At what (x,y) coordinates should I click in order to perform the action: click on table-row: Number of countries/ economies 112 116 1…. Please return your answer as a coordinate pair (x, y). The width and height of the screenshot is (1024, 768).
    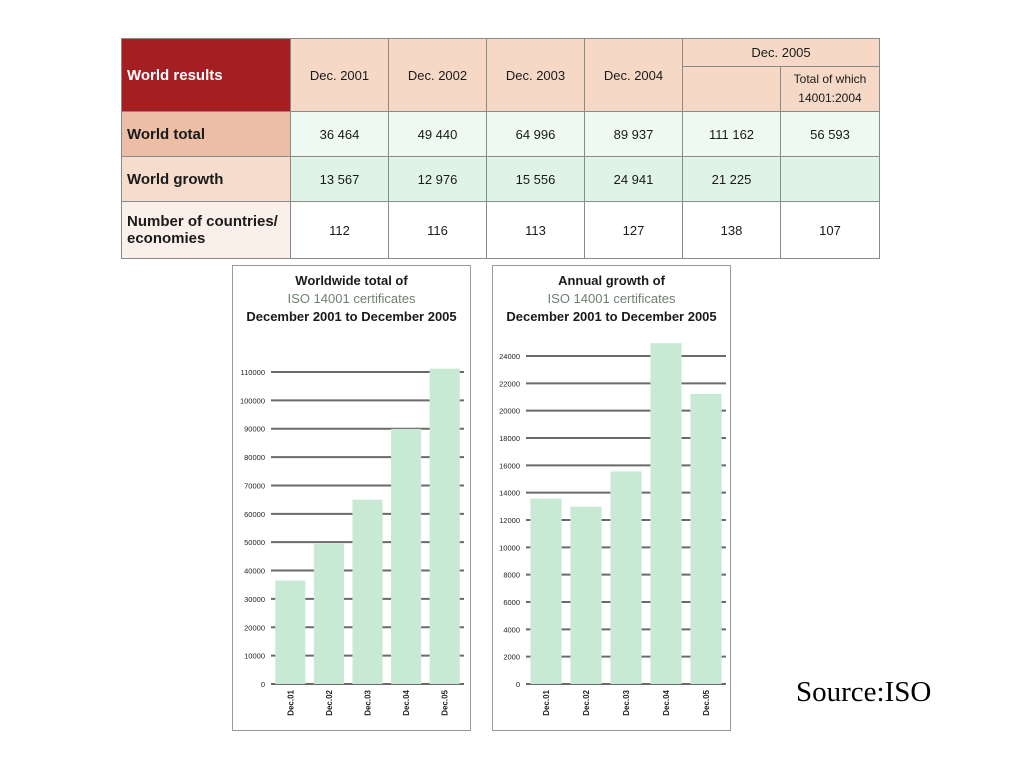
    Looking at the image, I should click on (501, 230).